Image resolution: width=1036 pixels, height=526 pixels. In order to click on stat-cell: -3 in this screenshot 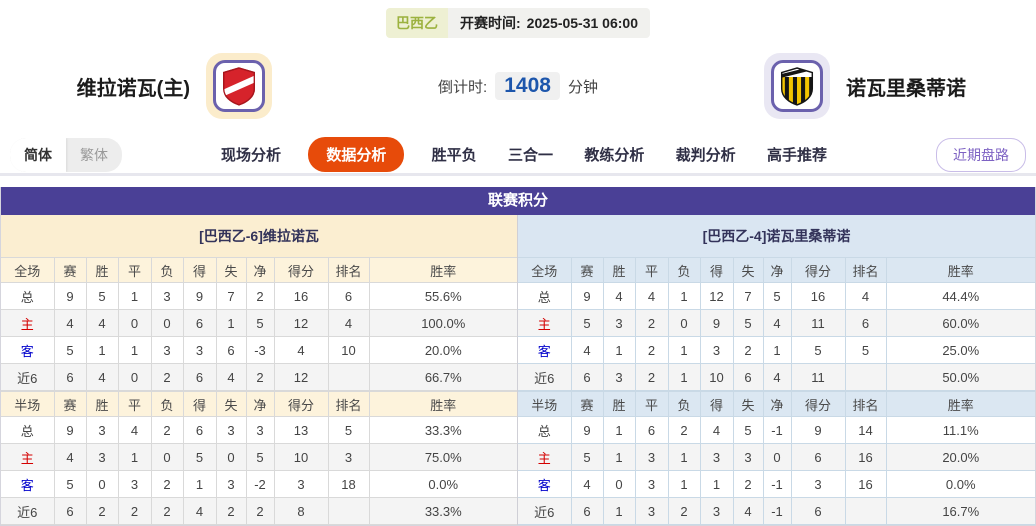, I will do `click(260, 350)`.